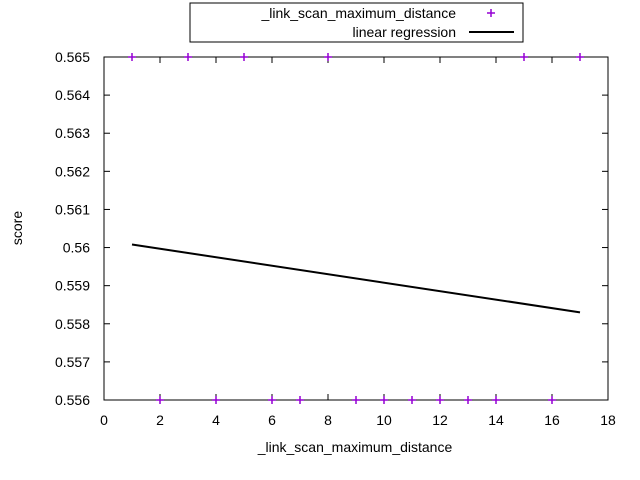 This screenshot has height=480, width=640. I want to click on x-tick-label: 18, so click(608, 420).